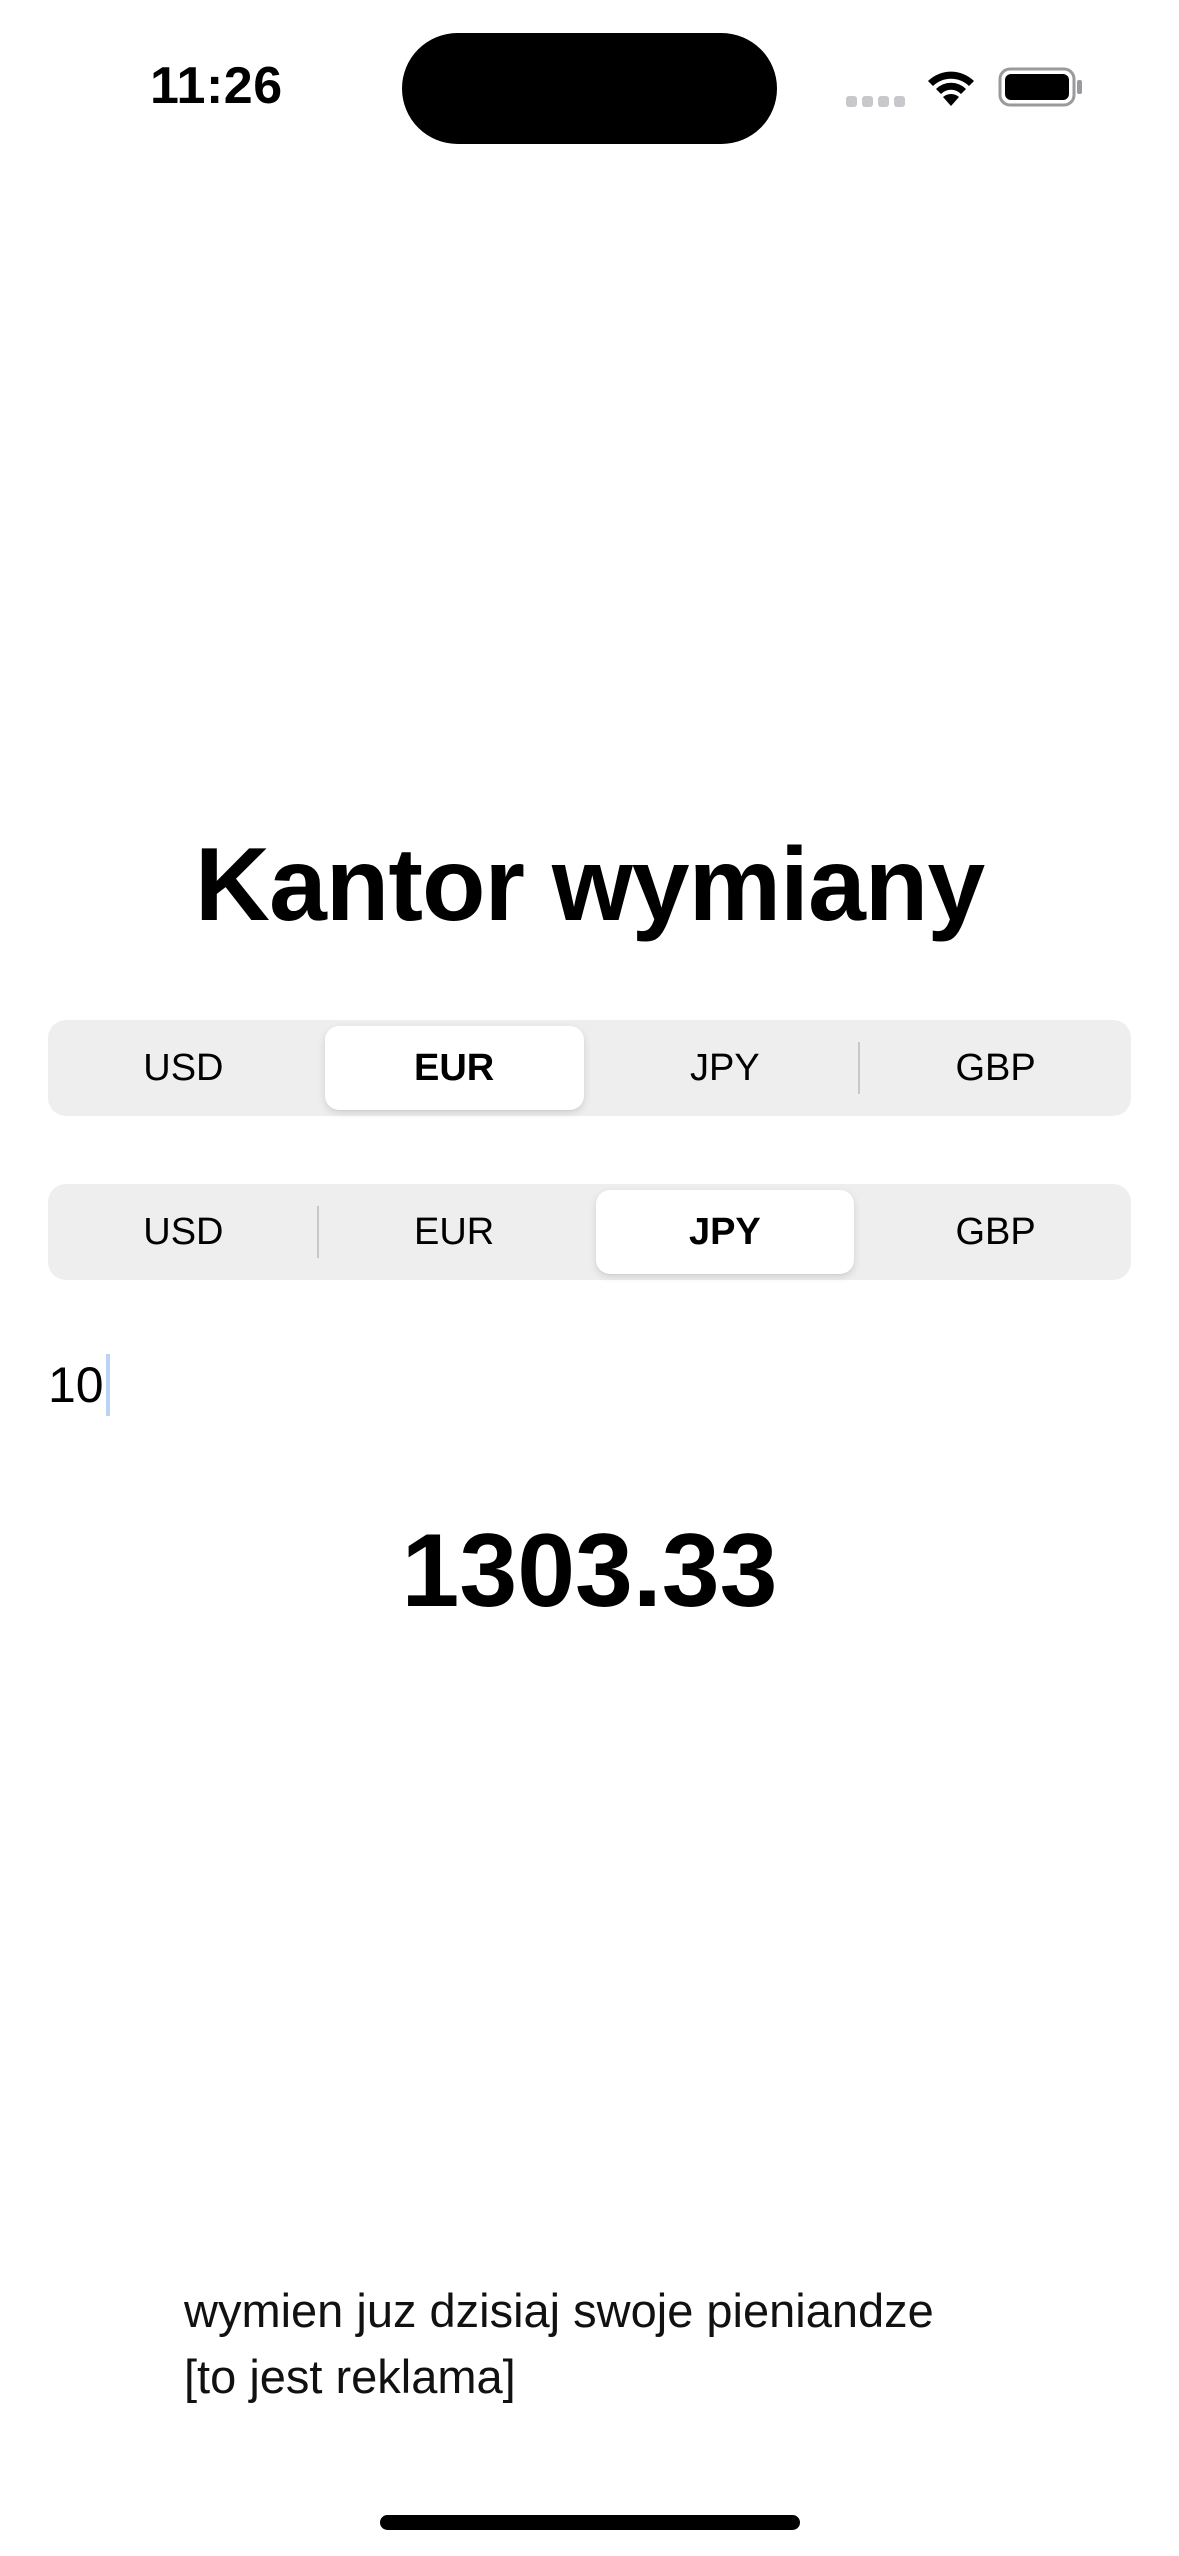  I want to click on from-segment-usd: USD, so click(183, 1068).